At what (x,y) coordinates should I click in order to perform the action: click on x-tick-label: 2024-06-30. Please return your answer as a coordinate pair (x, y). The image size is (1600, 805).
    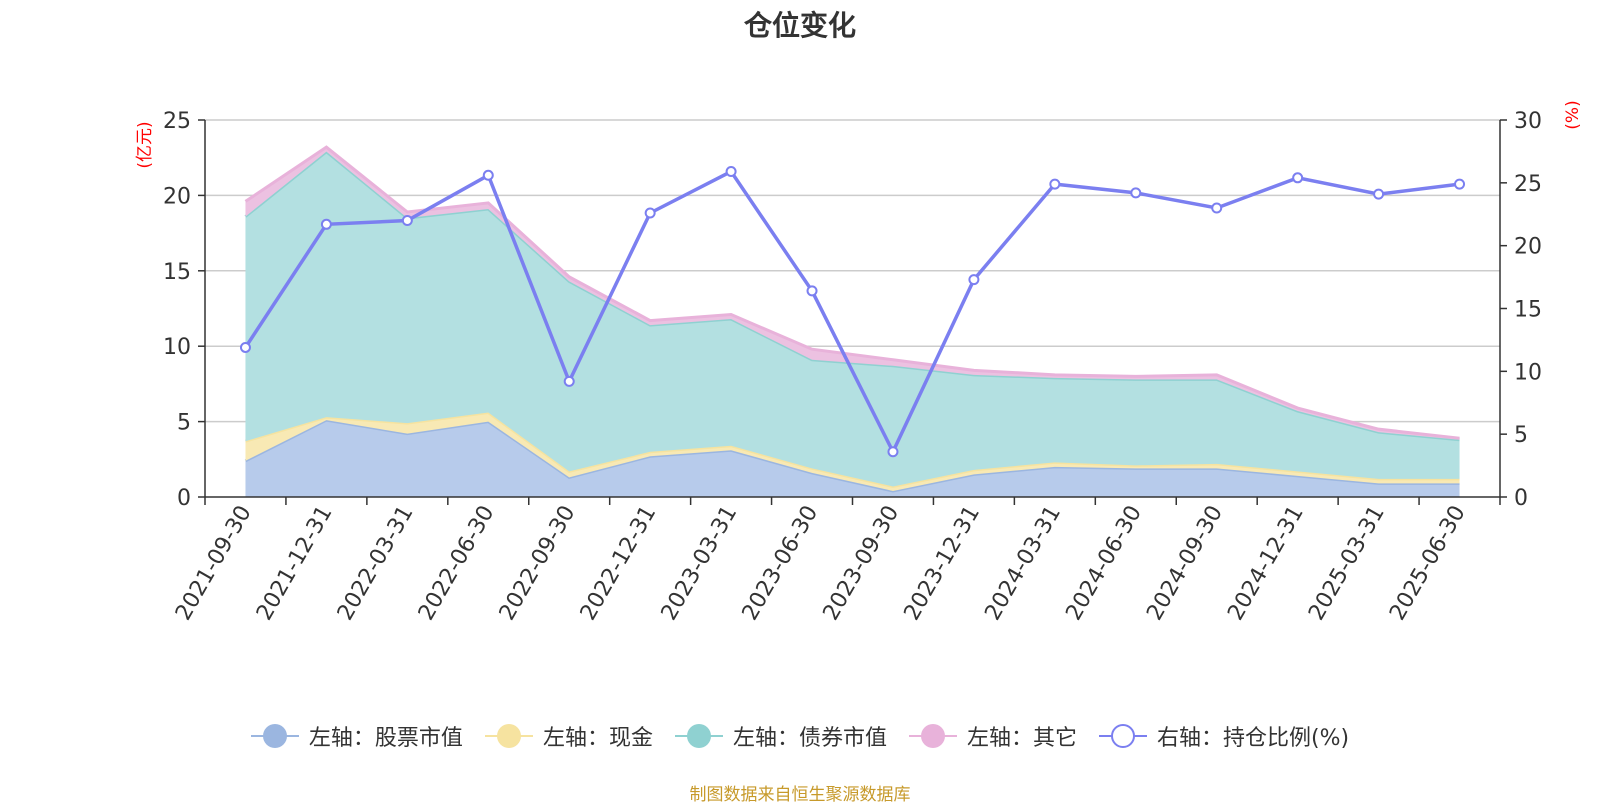
    Looking at the image, I should click on (1104, 563).